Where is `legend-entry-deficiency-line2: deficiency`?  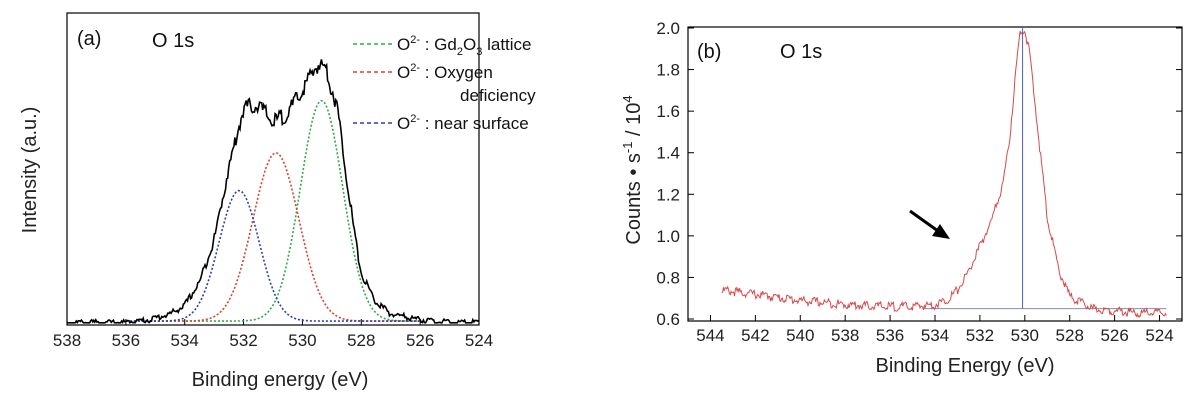
legend-entry-deficiency-line2: deficiency is located at coordinates (498, 95).